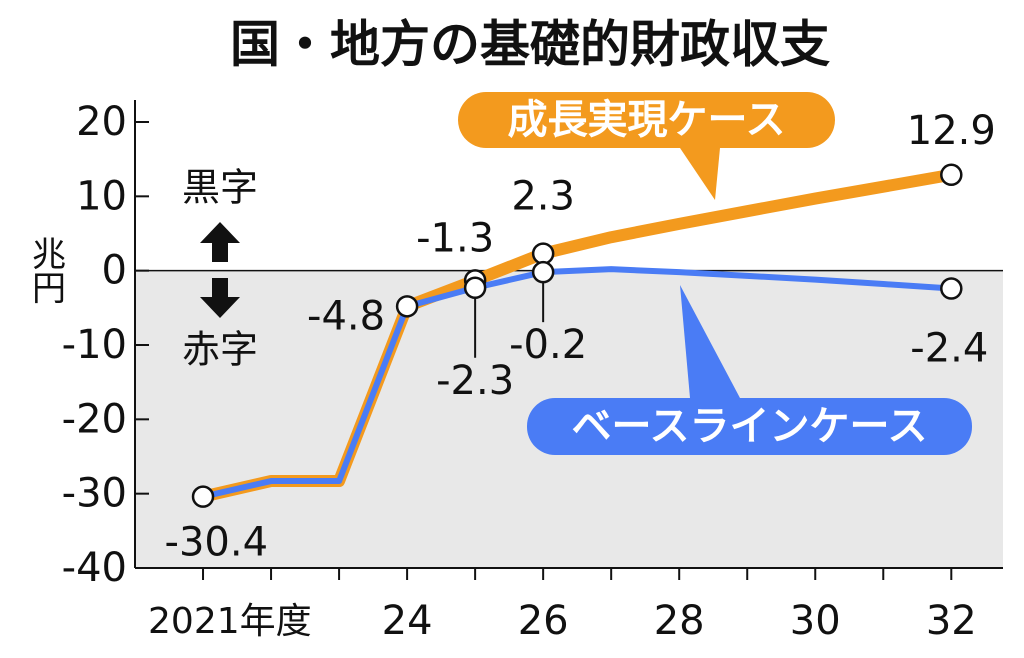  Describe the element at coordinates (543, 197) in the screenshot. I see `data-label: 2.3` at that location.